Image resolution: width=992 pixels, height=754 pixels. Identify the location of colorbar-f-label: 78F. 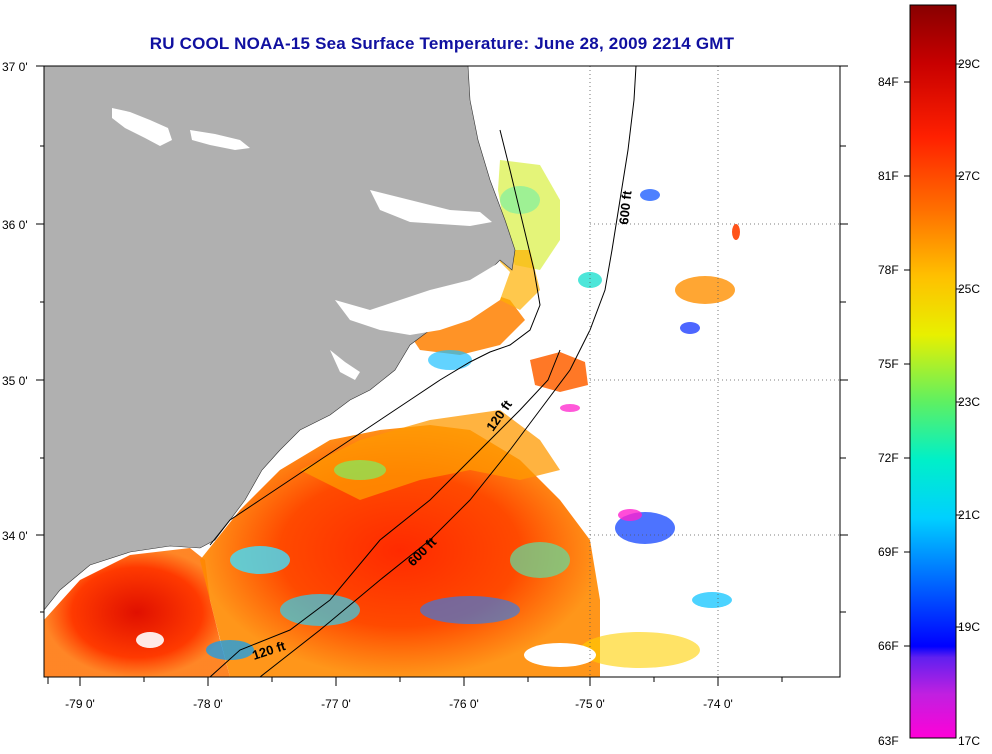
(888, 270).